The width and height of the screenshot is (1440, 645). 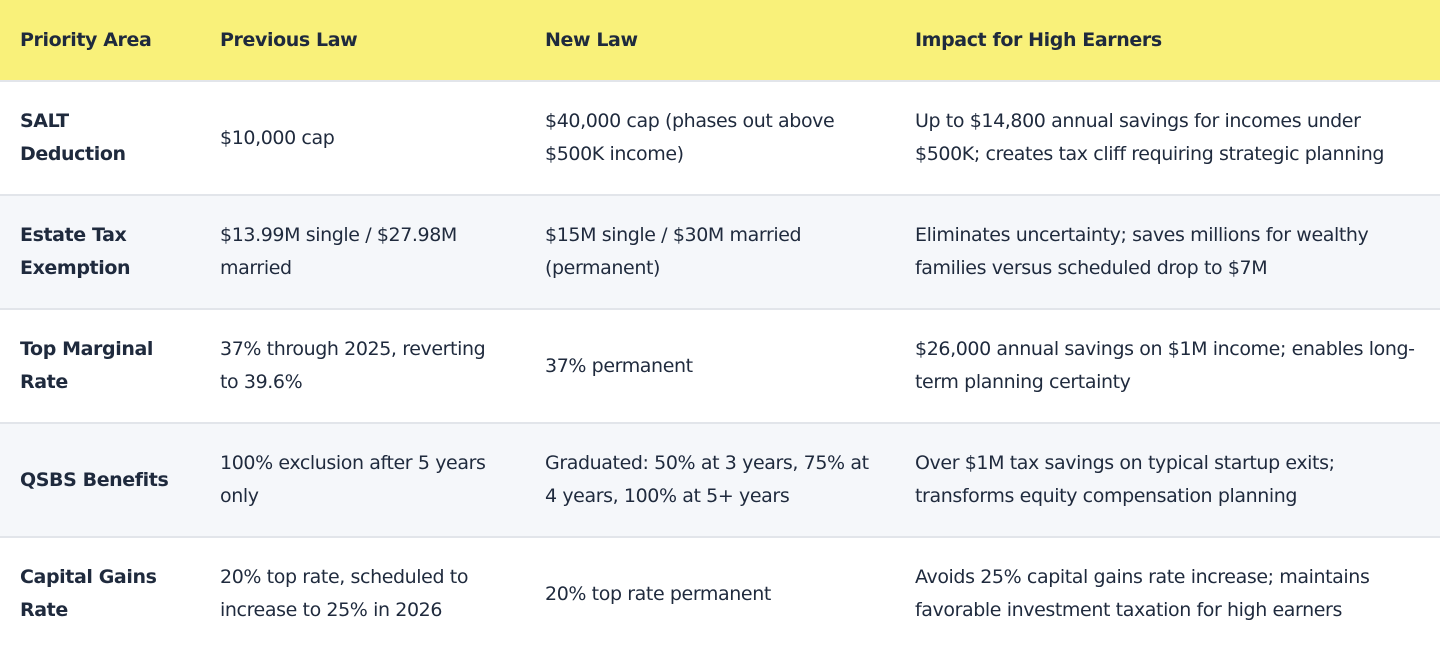 I want to click on header-cell: Previous Law, so click(x=362, y=40).